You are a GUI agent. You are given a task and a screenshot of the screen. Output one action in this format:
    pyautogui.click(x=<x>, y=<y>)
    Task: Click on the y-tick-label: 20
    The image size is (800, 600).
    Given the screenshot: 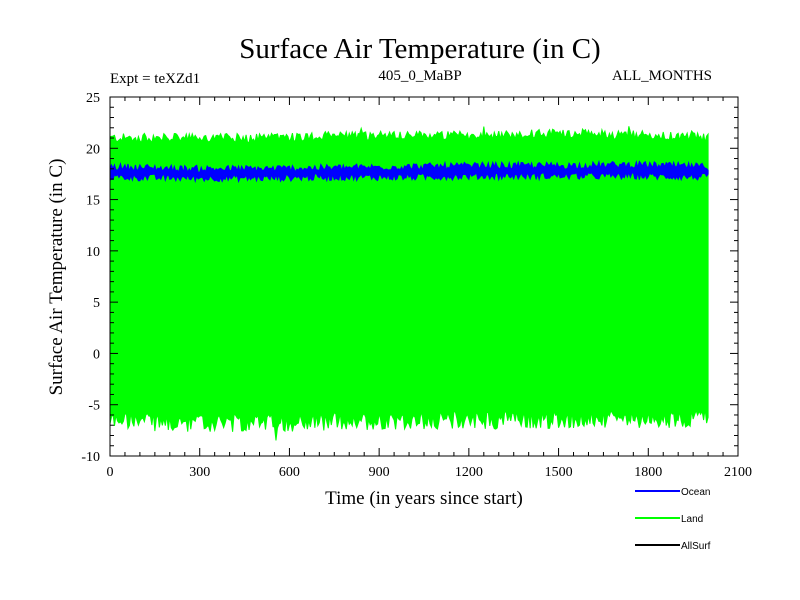 What is the action you would take?
    pyautogui.click(x=93, y=149)
    